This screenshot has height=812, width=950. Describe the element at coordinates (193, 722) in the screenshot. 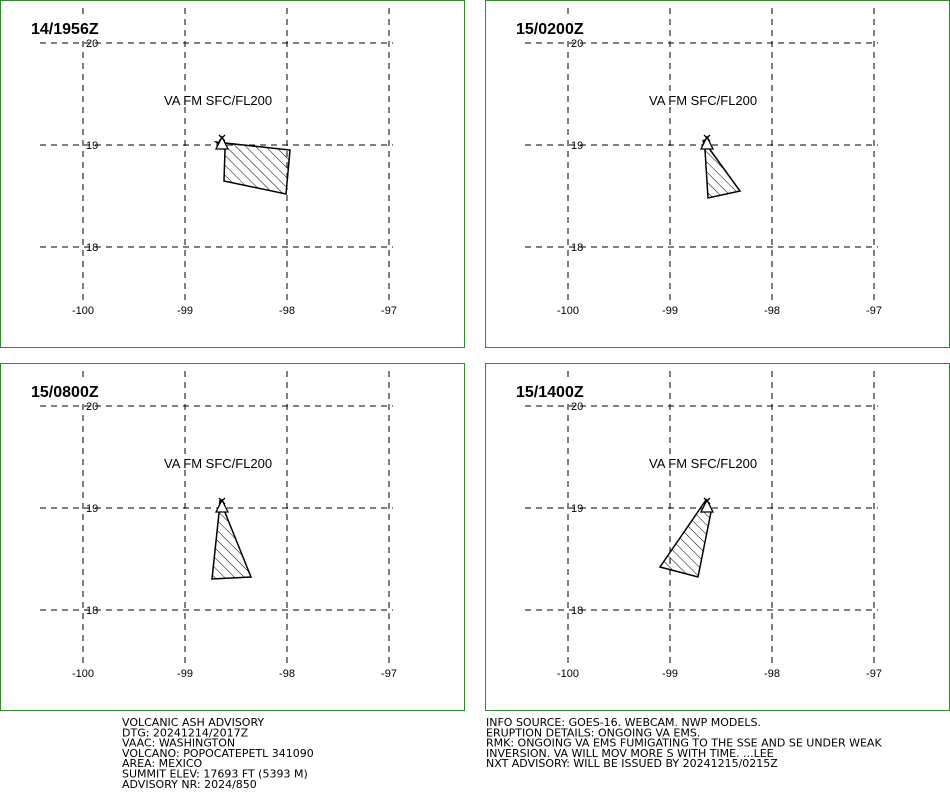

I see `advisory-line: VOLCANIC ASH ADVISORY` at that location.